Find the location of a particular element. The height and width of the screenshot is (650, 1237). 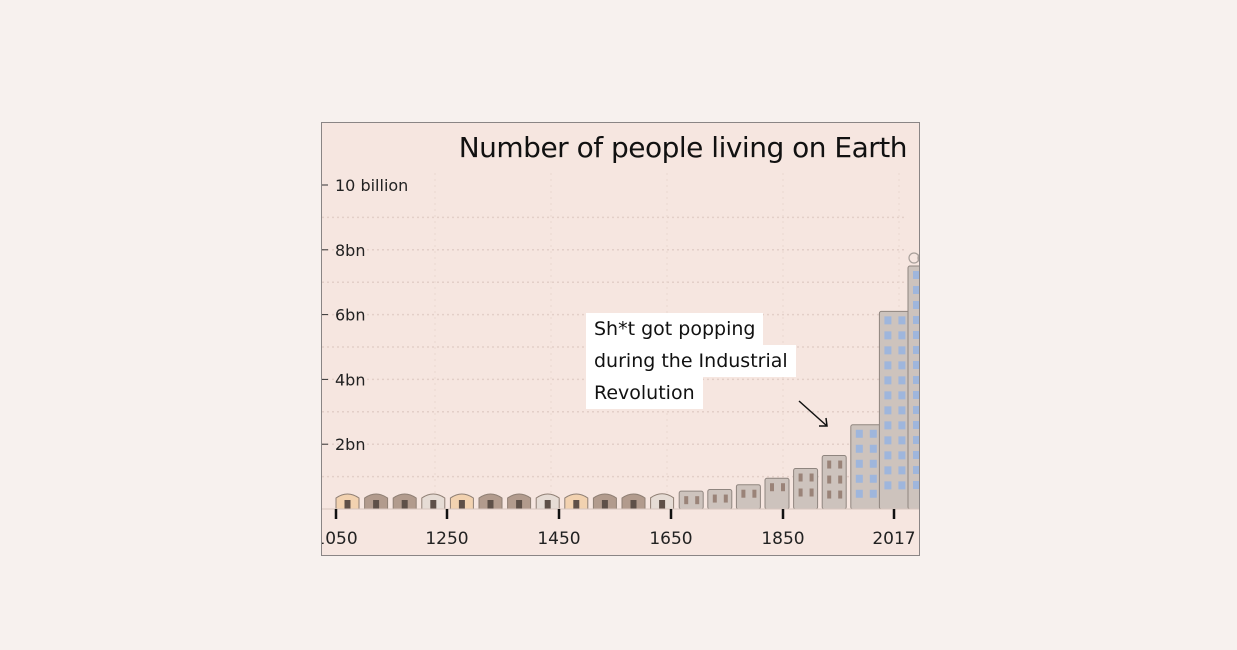

x-tick-label: 2017 is located at coordinates (893, 539).